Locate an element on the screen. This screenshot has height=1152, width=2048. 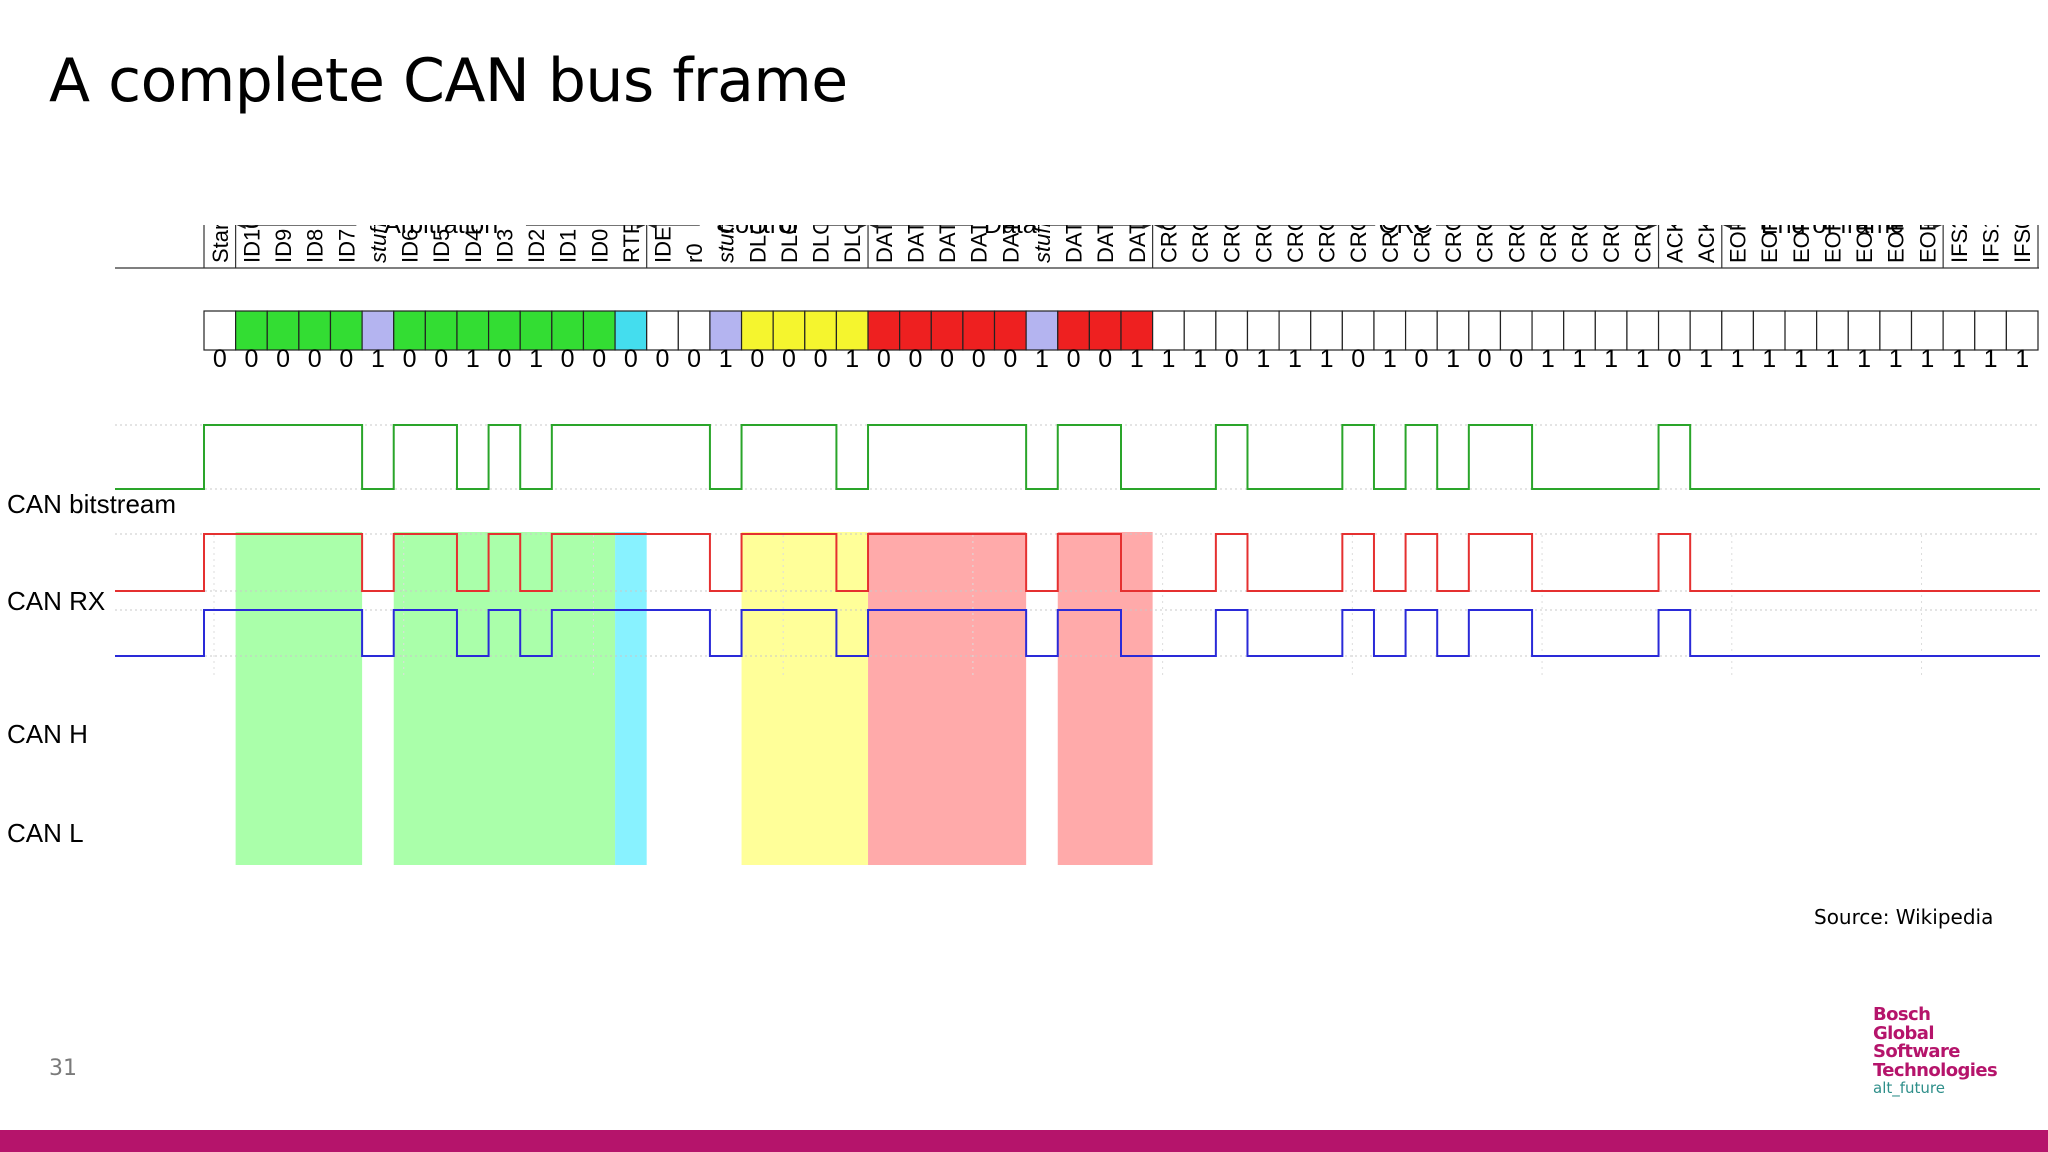
bit-field-label: ID8 is located at coordinates (315, 246).